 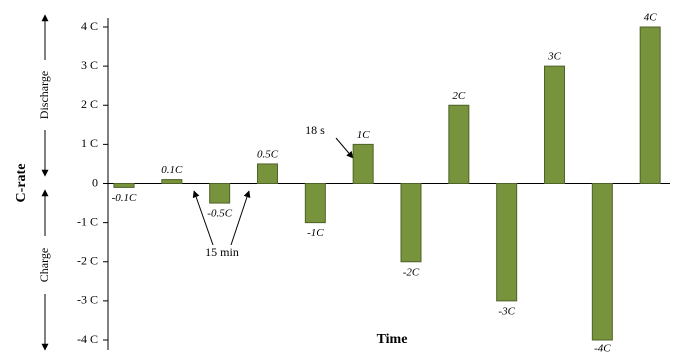 I want to click on annotation: 18 s, so click(x=315, y=130).